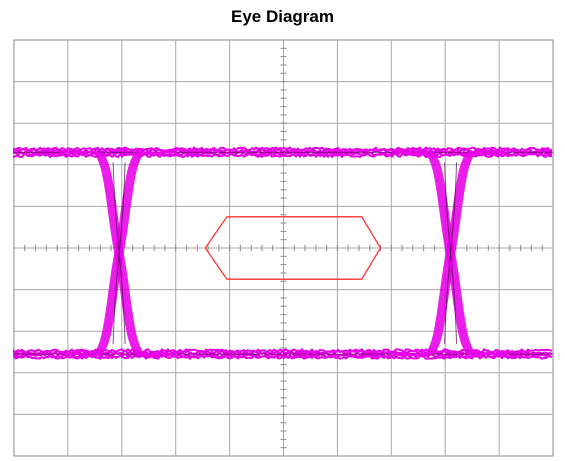  Describe the element at coordinates (283, 357) in the screenshot. I see `trace-low-level` at that location.